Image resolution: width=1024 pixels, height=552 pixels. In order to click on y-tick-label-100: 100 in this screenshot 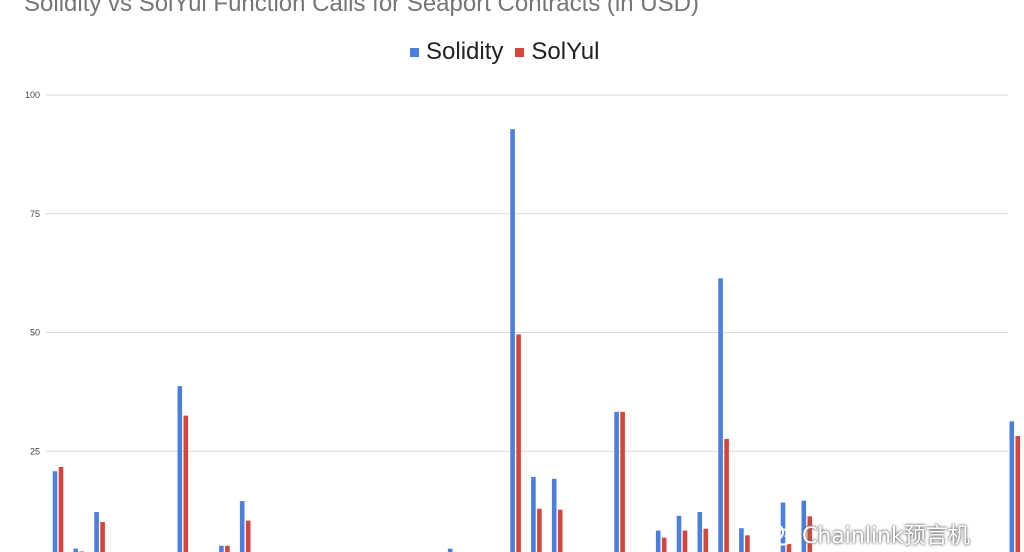, I will do `click(32, 95)`.